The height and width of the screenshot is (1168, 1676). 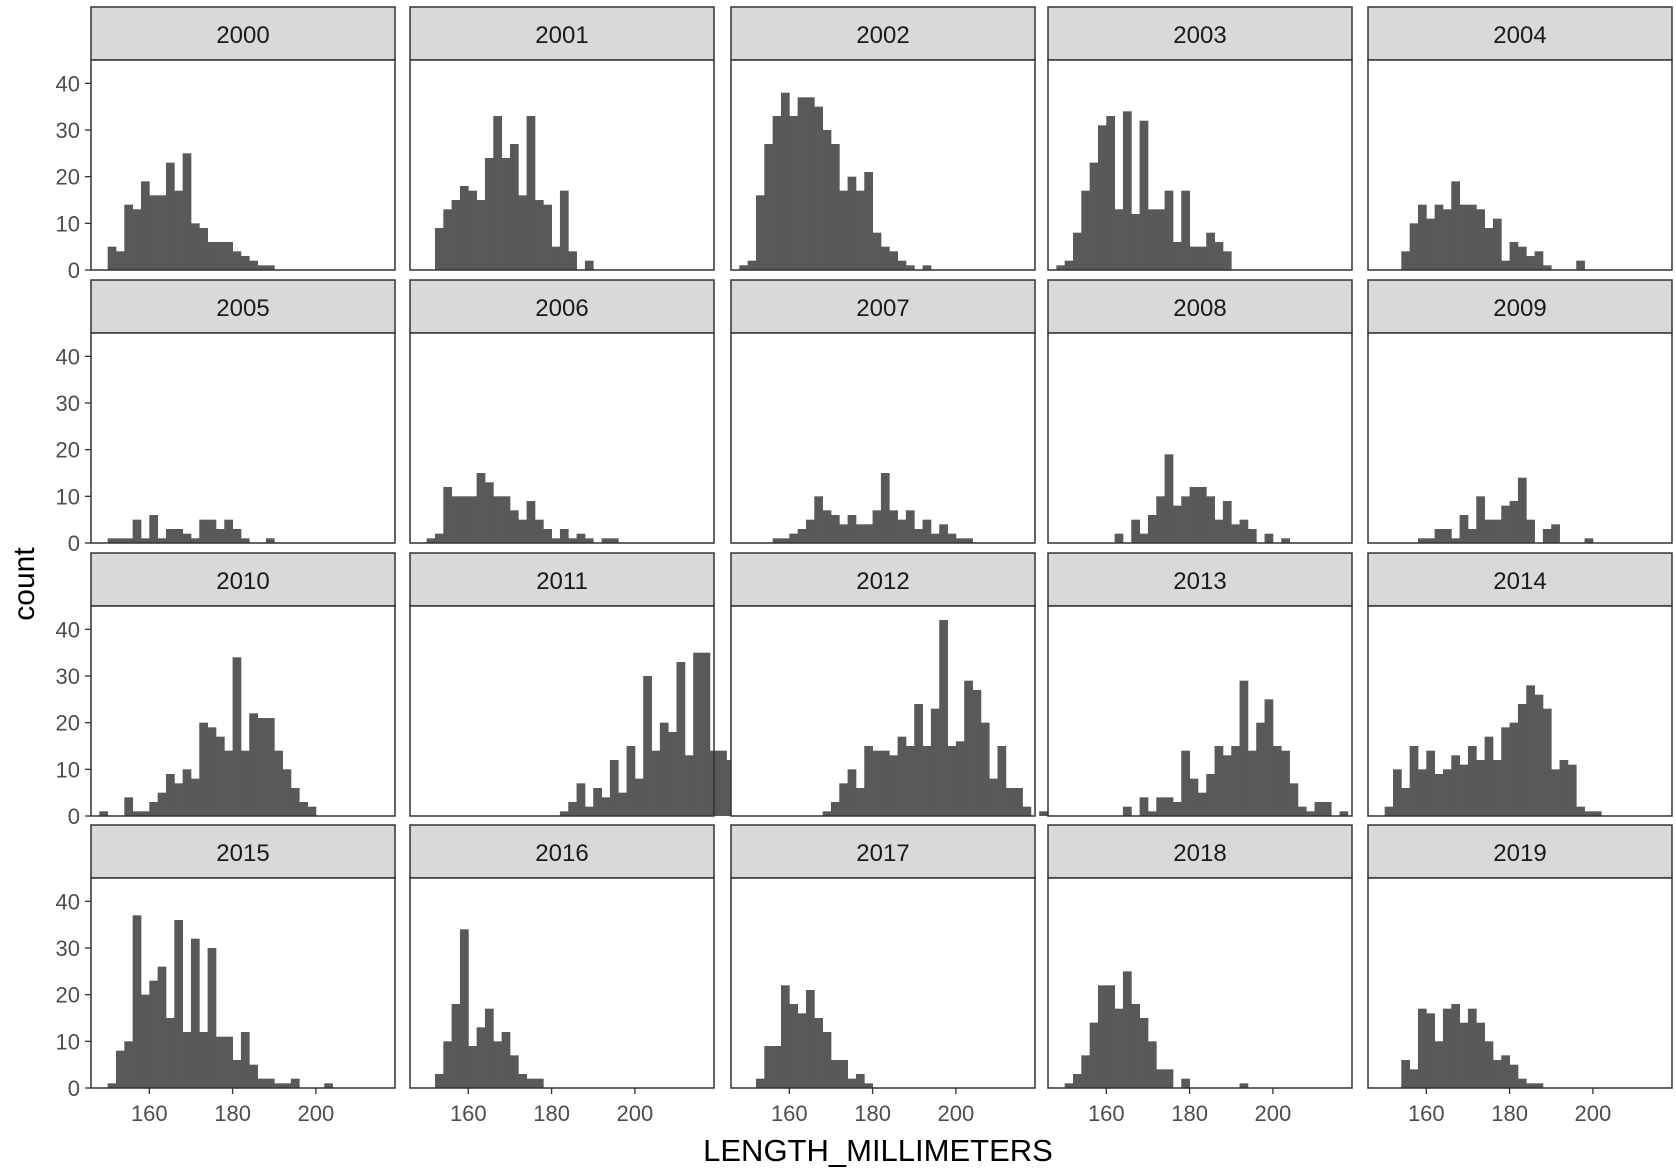 What do you see at coordinates (889, 684) in the screenshot?
I see `facet-panel-2012: 2012` at bounding box center [889, 684].